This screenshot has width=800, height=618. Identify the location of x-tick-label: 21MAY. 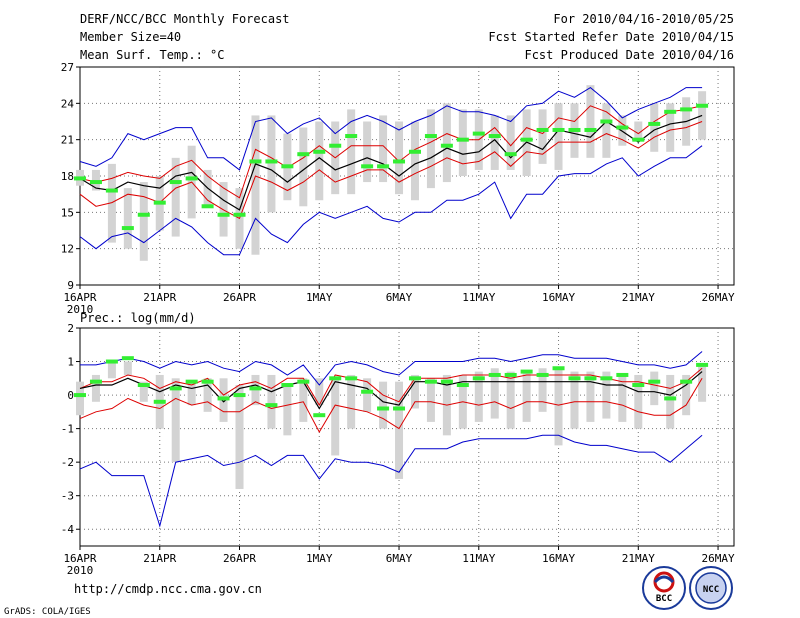
(638, 558).